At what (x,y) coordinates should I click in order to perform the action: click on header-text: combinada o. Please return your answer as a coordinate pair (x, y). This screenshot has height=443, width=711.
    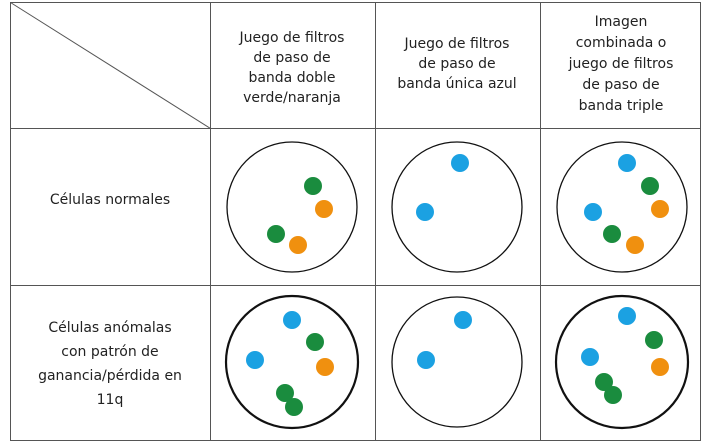
    Looking at the image, I should click on (621, 43).